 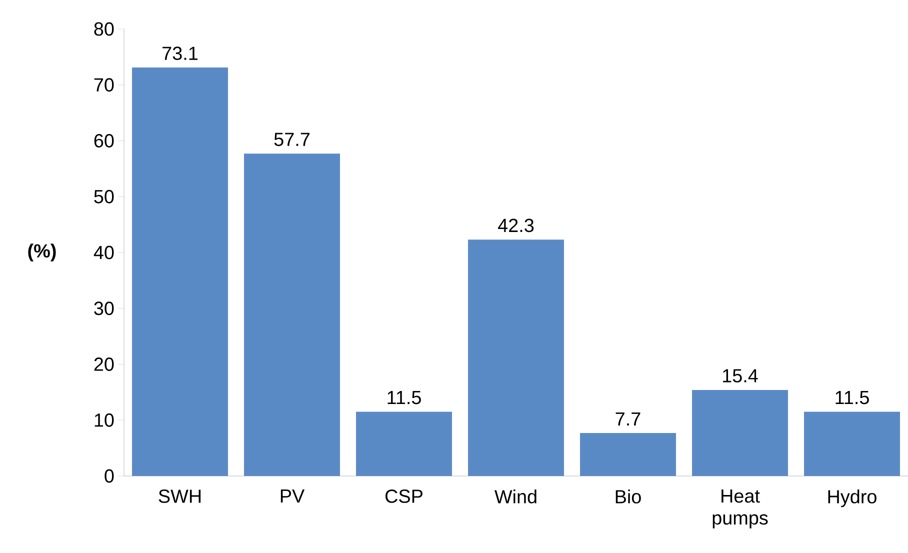 What do you see at coordinates (104, 29) in the screenshot?
I see `y-tick-label: 80` at bounding box center [104, 29].